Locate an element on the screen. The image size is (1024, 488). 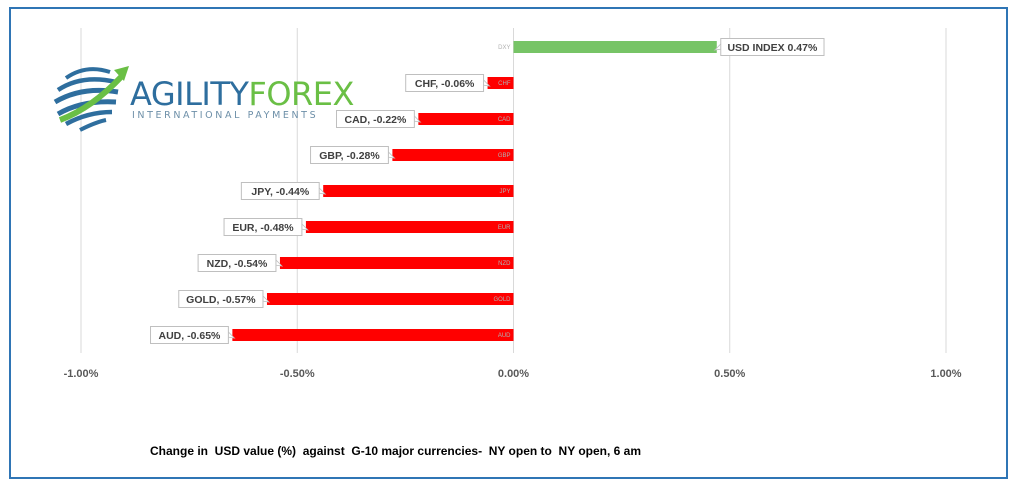
bar-group: NZD NZD, -0.54% is located at coordinates (355, 263).